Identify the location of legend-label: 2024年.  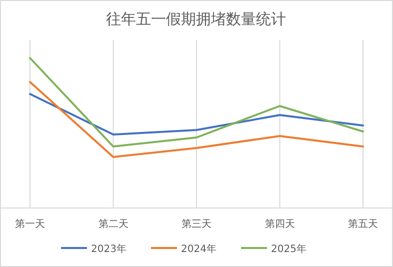
(198, 249).